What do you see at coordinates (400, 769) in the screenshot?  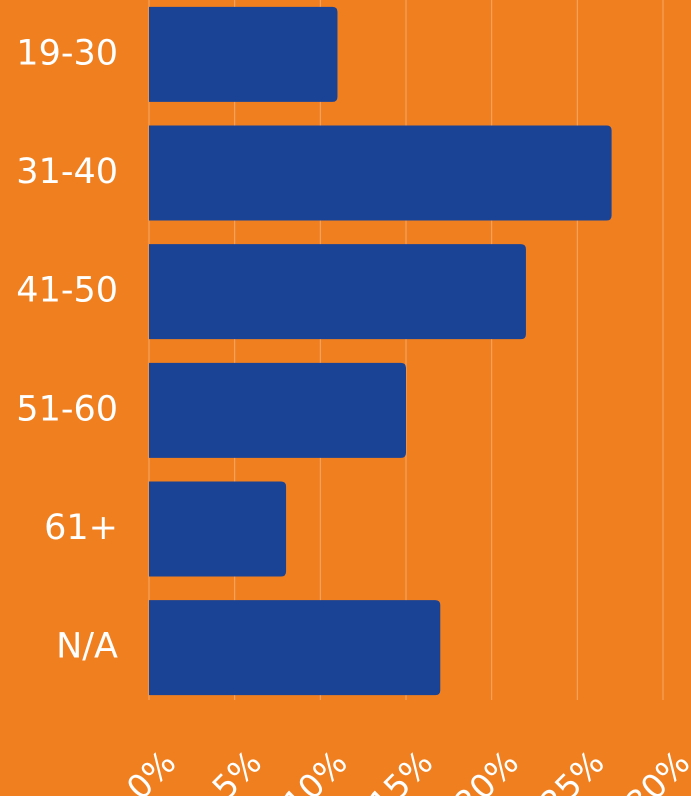 I see `x-tick-label: 15%` at bounding box center [400, 769].